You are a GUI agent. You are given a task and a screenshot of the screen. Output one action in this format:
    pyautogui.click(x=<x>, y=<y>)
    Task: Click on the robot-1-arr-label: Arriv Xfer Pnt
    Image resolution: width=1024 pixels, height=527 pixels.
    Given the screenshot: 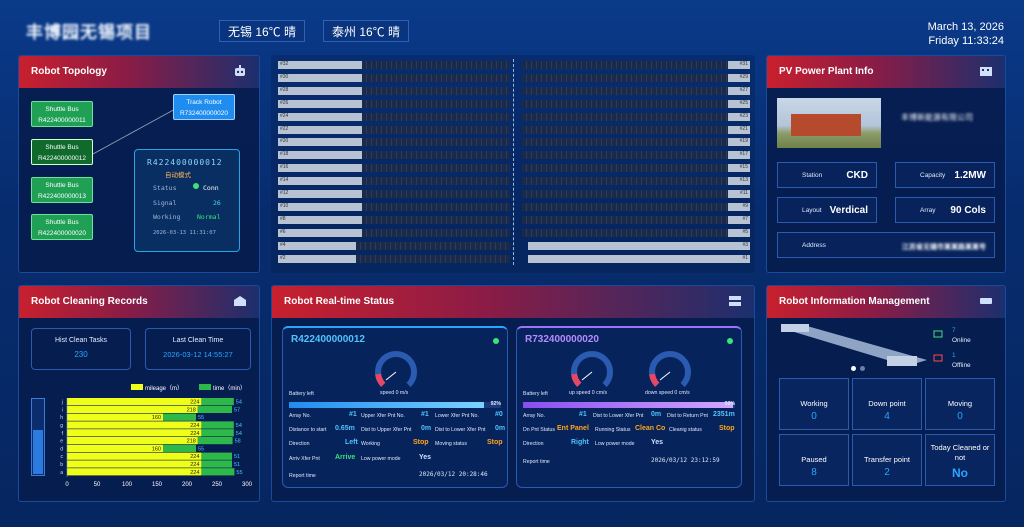 What is the action you would take?
    pyautogui.click(x=304, y=459)
    